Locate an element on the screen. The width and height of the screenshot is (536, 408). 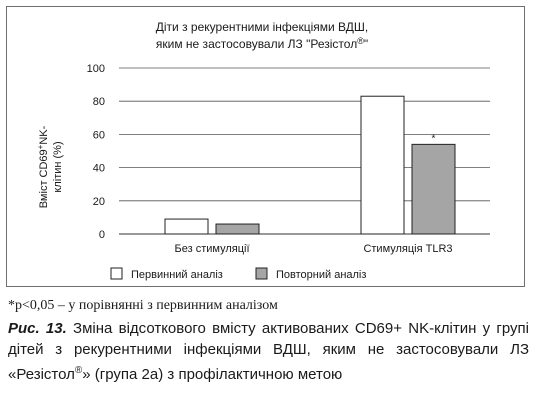
bar-series1-cat0 is located at coordinates (237, 229).